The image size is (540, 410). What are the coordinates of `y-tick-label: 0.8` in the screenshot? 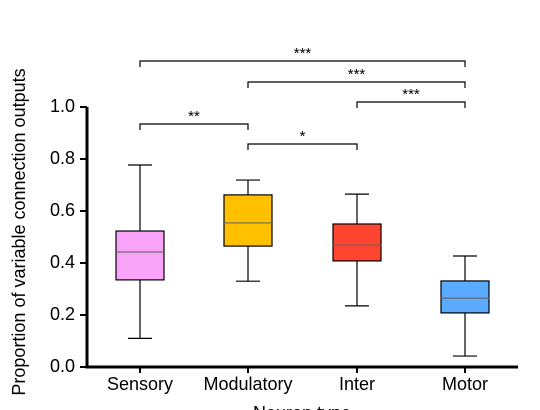 It's located at (62, 158).